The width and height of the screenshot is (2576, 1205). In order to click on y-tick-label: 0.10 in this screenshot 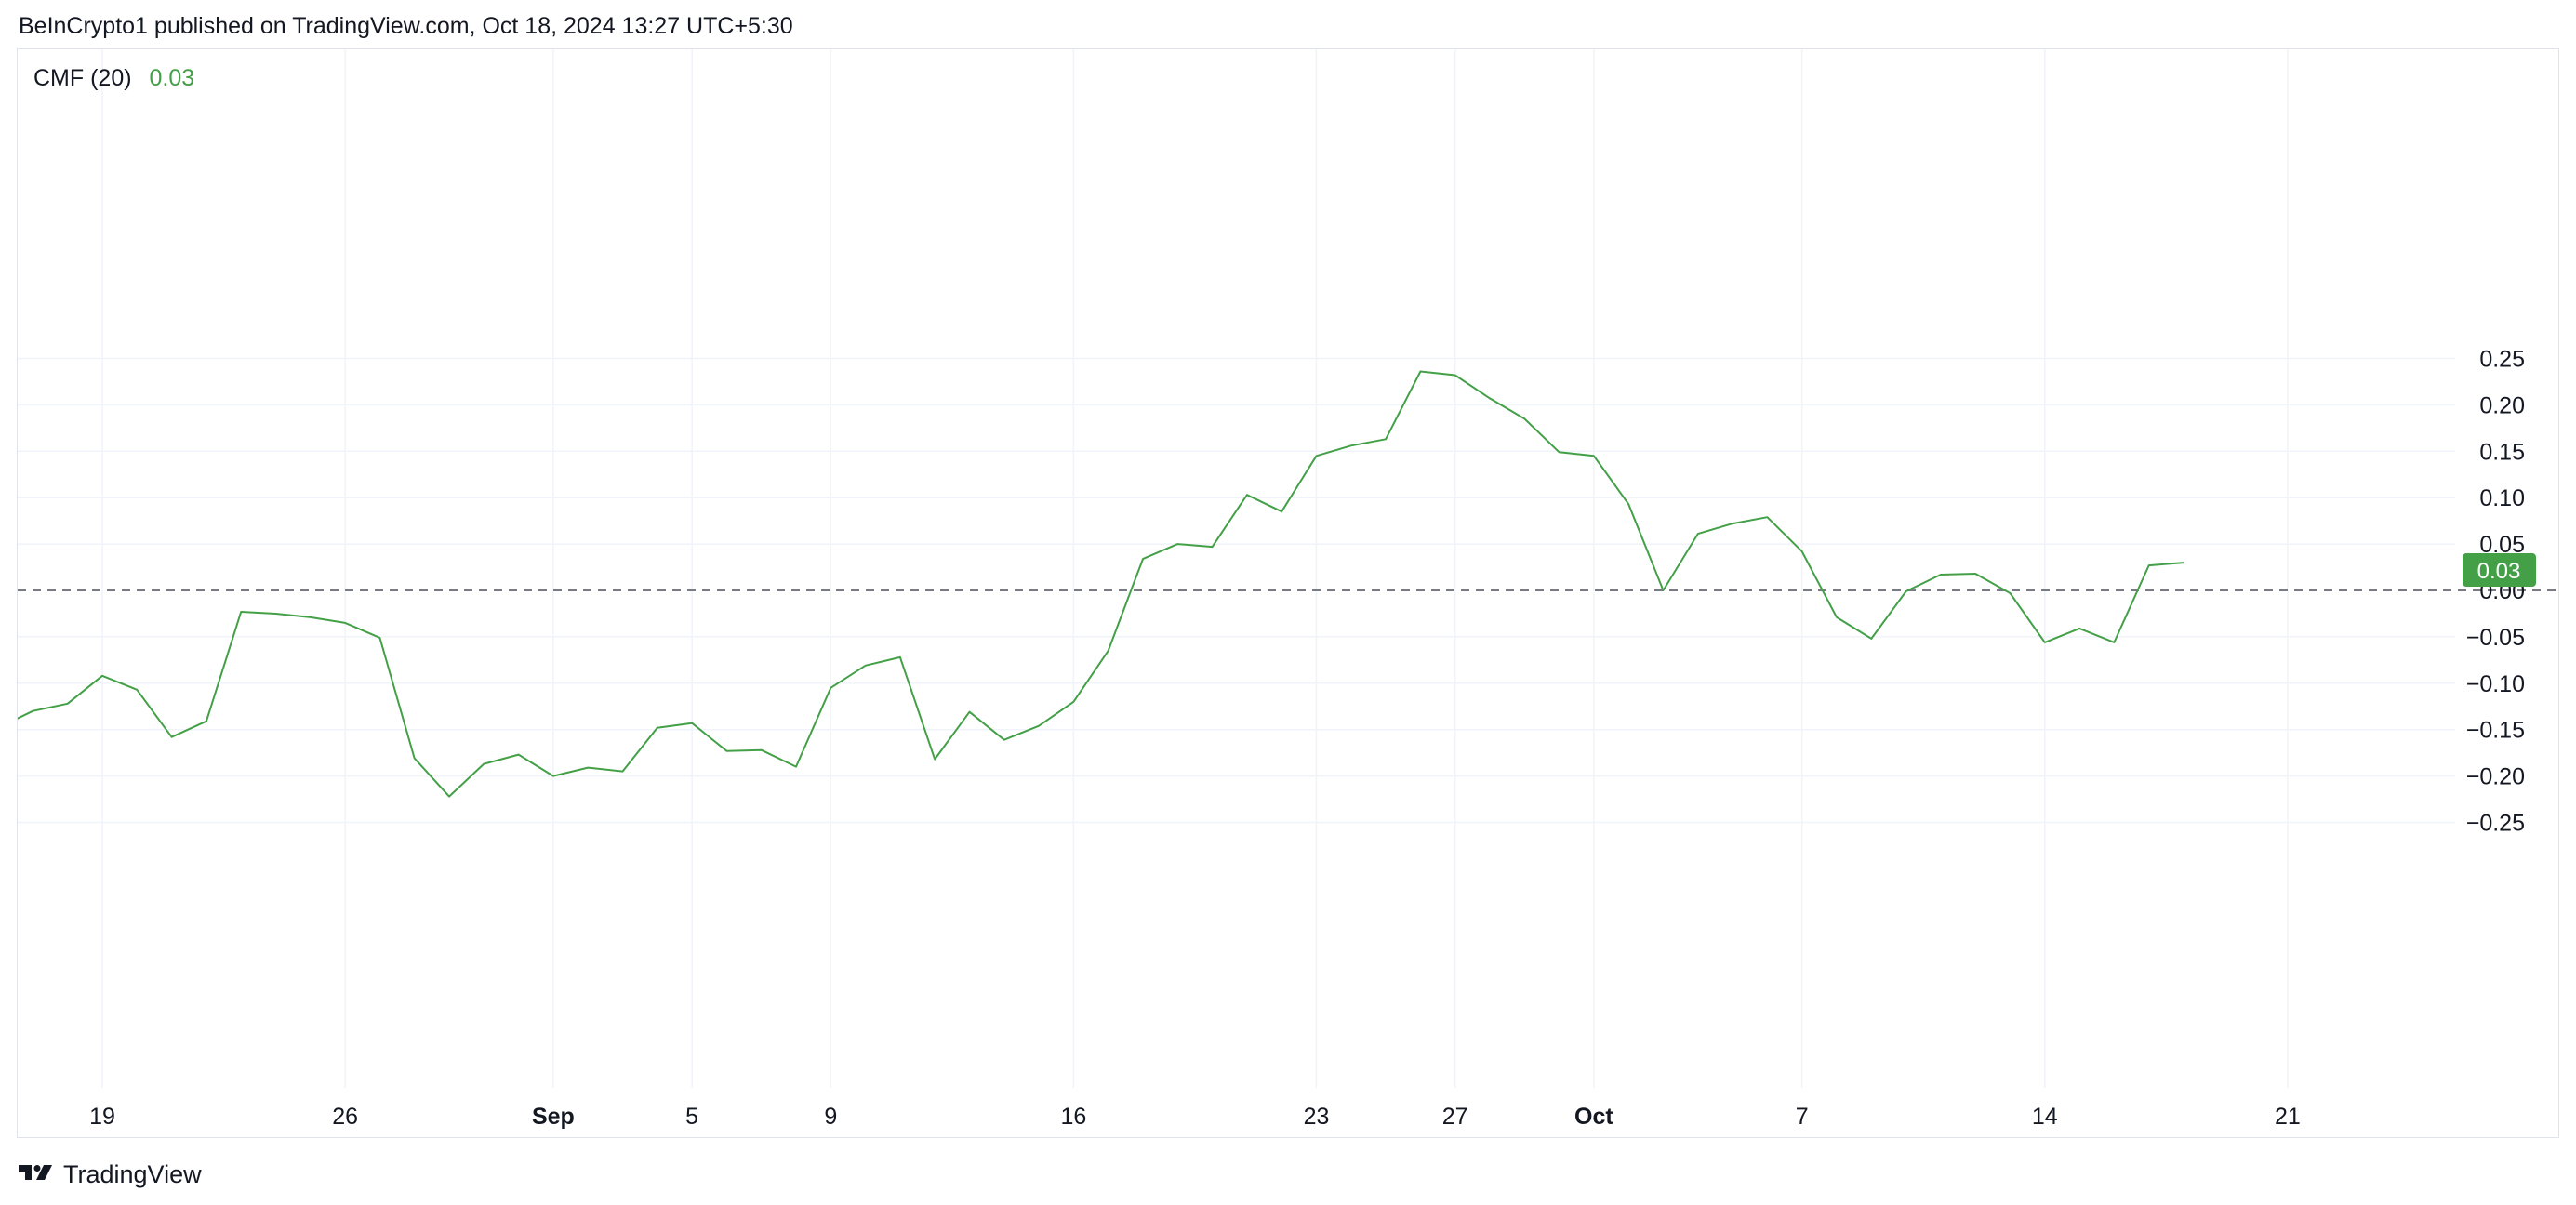, I will do `click(2502, 498)`.